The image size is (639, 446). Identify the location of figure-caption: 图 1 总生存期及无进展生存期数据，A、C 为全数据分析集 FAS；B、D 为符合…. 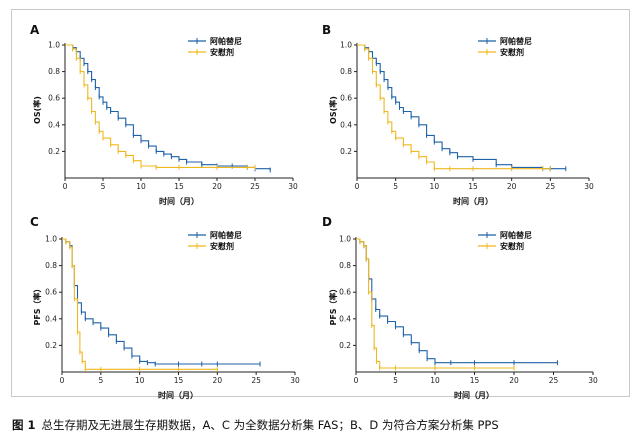
(322, 425).